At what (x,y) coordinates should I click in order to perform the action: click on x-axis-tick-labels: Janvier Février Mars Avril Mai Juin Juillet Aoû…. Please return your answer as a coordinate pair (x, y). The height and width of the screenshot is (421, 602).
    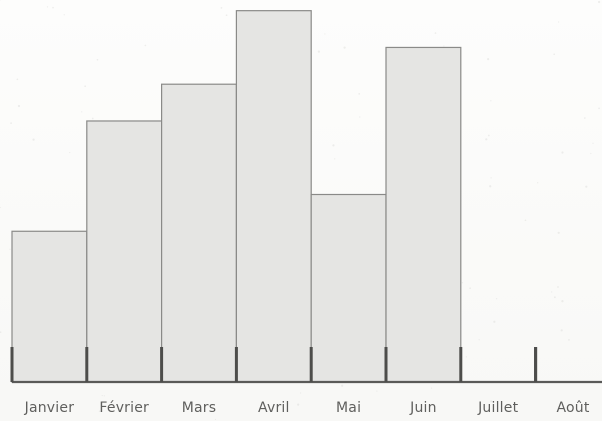
    Looking at the image, I should click on (307, 408).